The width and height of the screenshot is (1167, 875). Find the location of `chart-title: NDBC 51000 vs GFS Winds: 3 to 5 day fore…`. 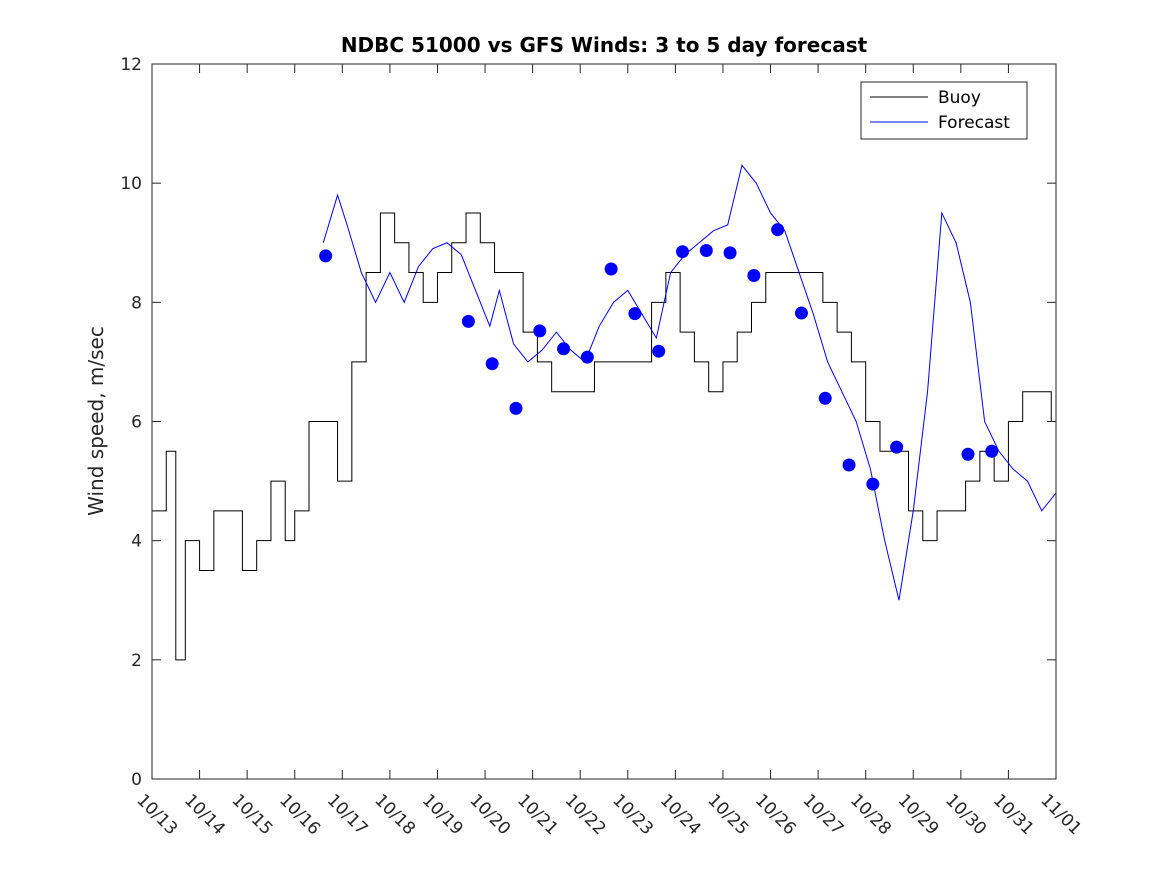

chart-title: NDBC 51000 vs GFS Winds: 3 to 5 day fore… is located at coordinates (604, 45).